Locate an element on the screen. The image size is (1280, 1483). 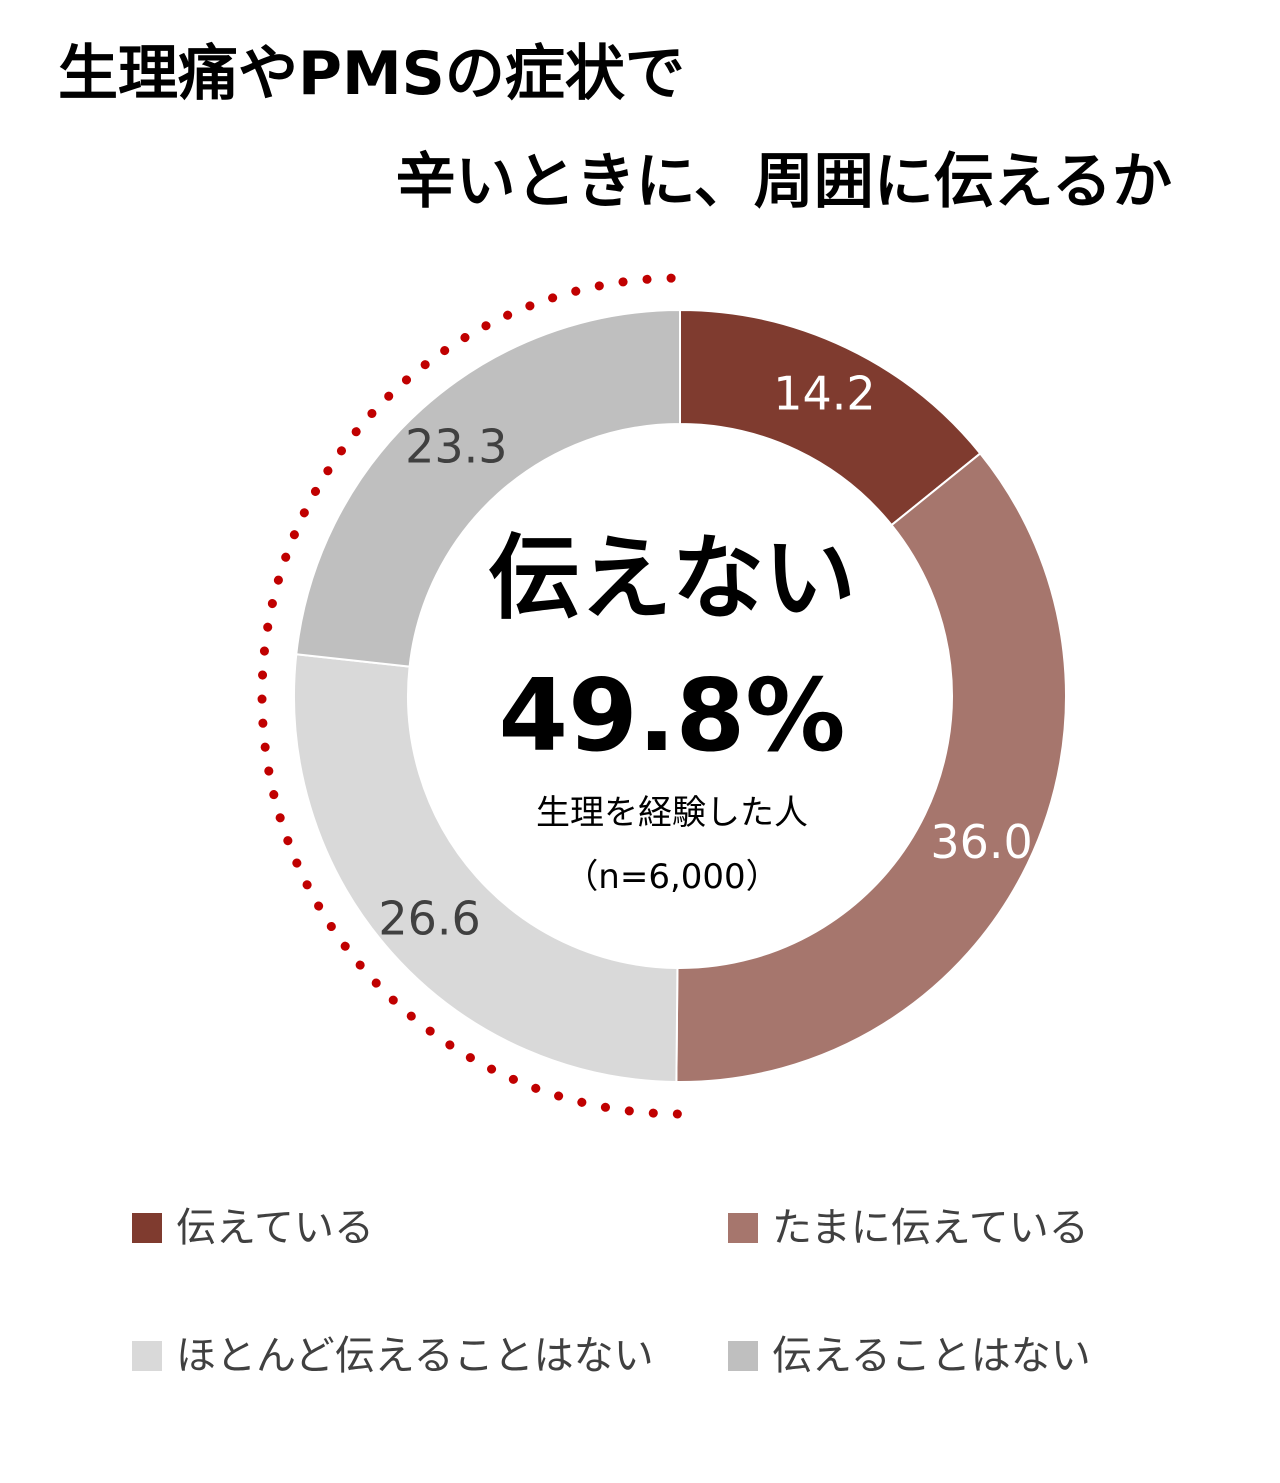
slice-value-label-1: 14.2 is located at coordinates (824, 394).